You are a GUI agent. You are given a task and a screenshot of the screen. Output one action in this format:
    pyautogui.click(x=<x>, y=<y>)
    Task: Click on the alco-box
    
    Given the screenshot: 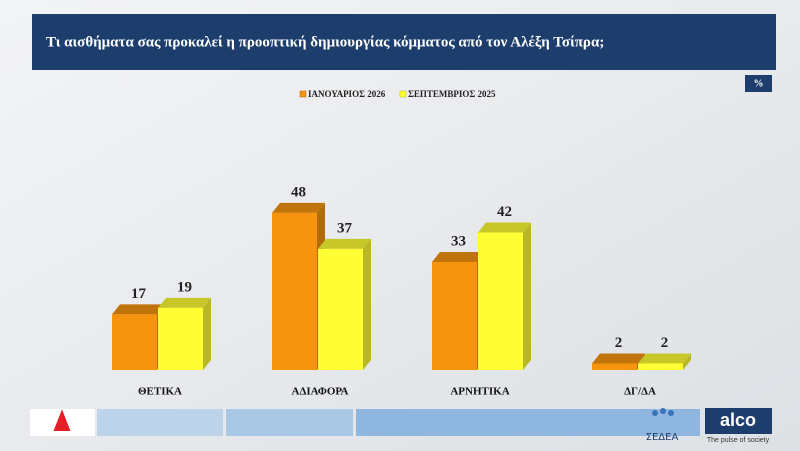 What is the action you would take?
    pyautogui.click(x=738, y=421)
    